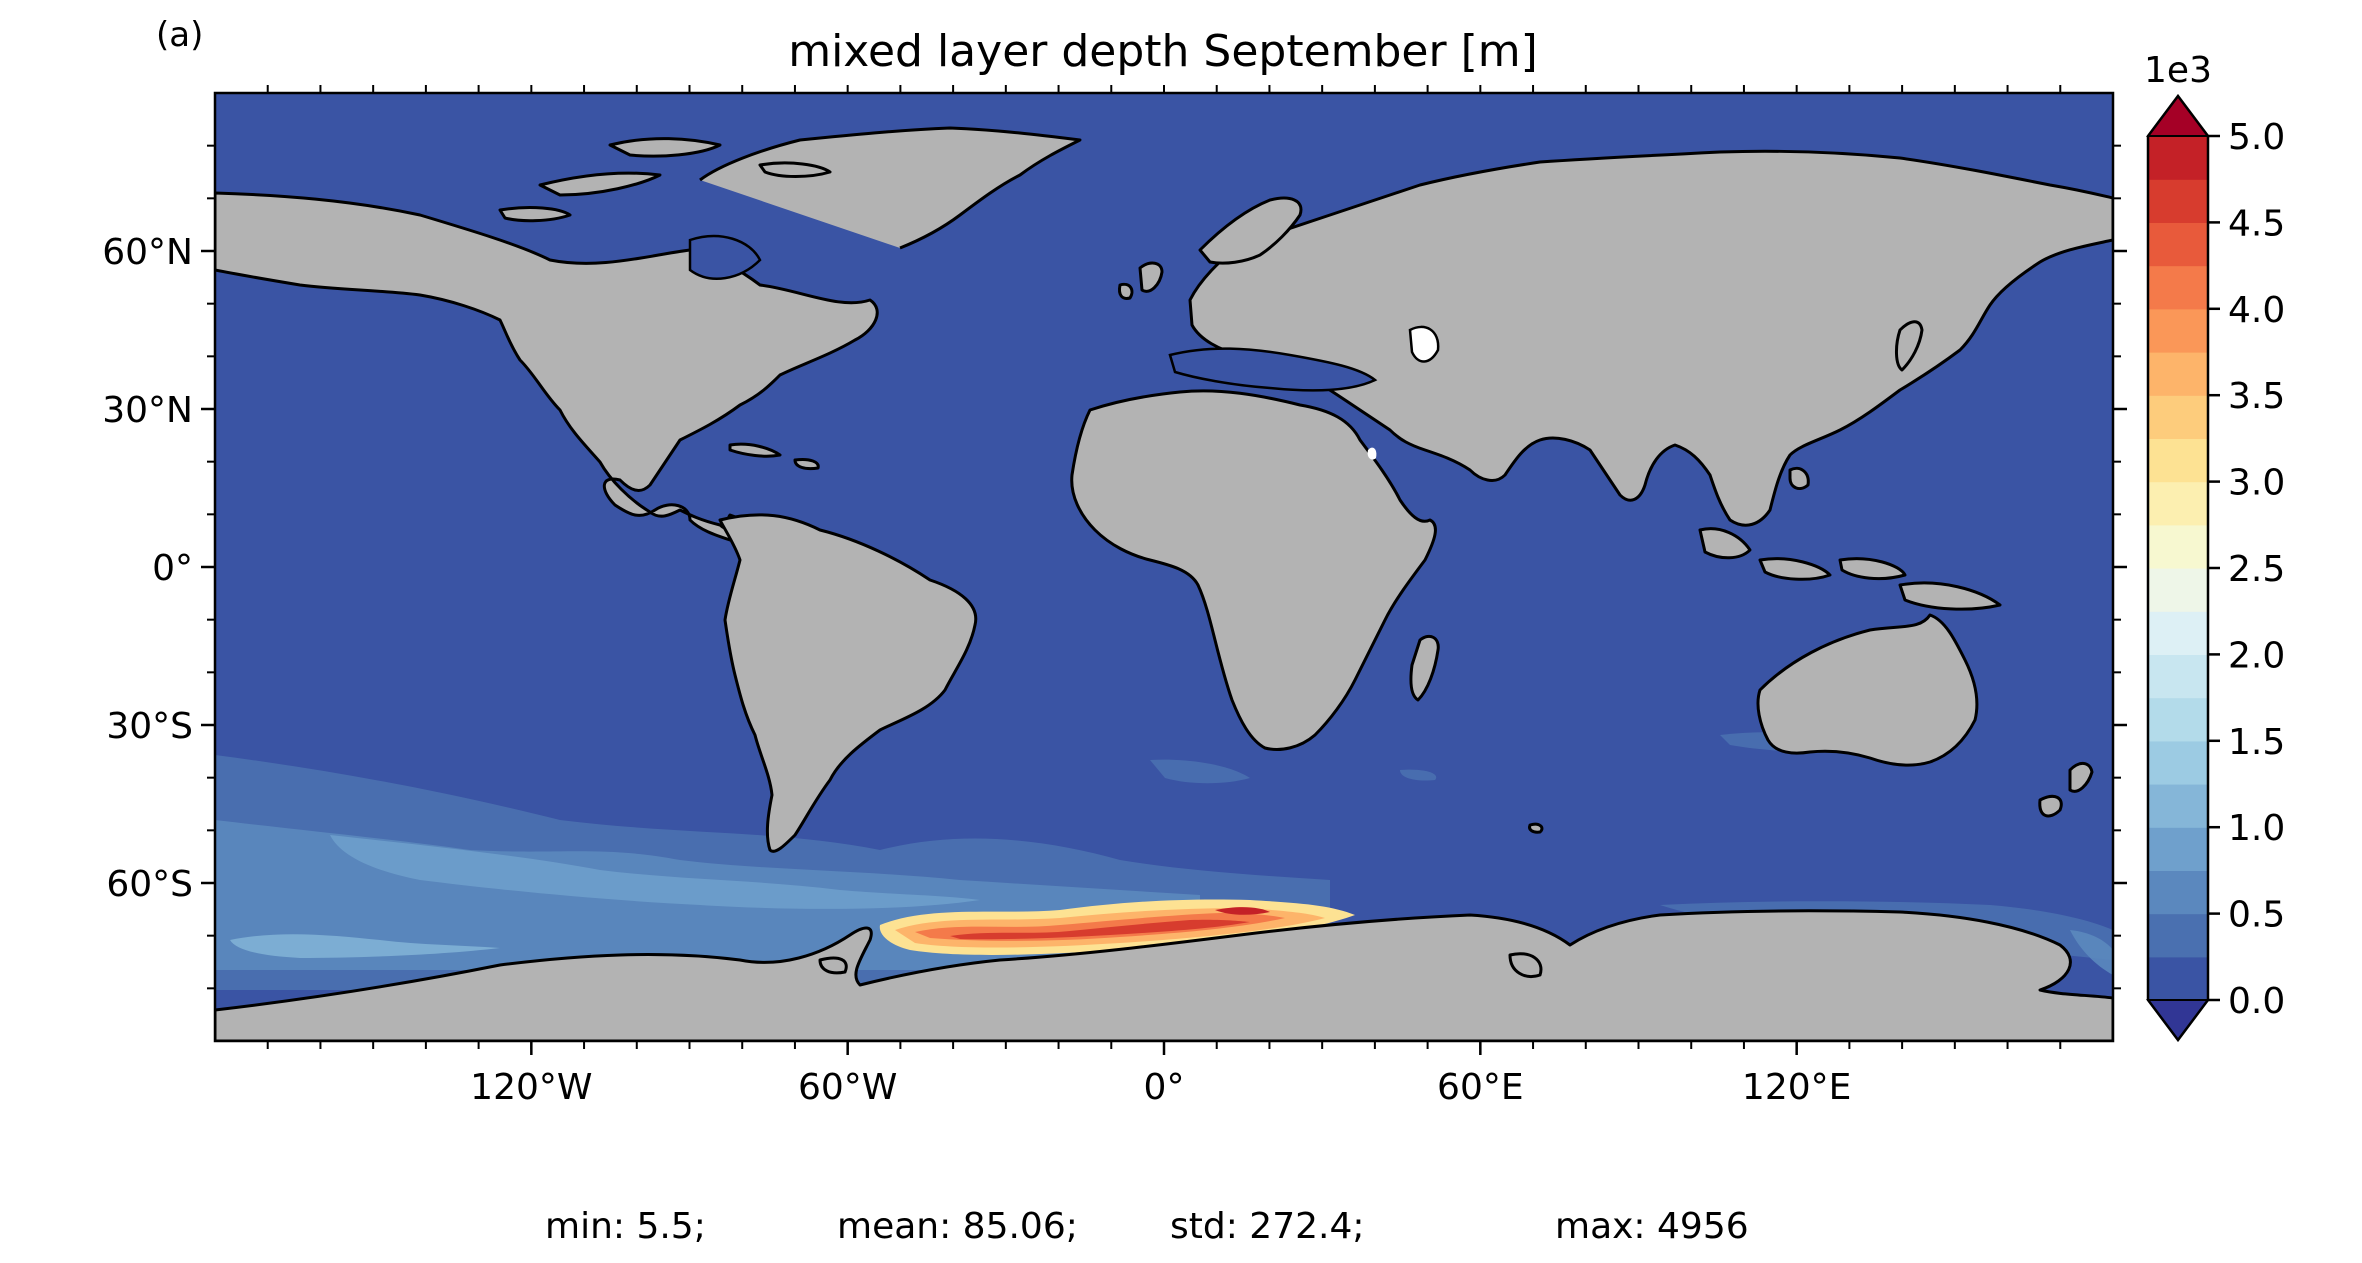 This screenshot has height=1263, width=2362. Describe the element at coordinates (2256, 137) in the screenshot. I see `colorbar-tick-label: 5.0` at that location.